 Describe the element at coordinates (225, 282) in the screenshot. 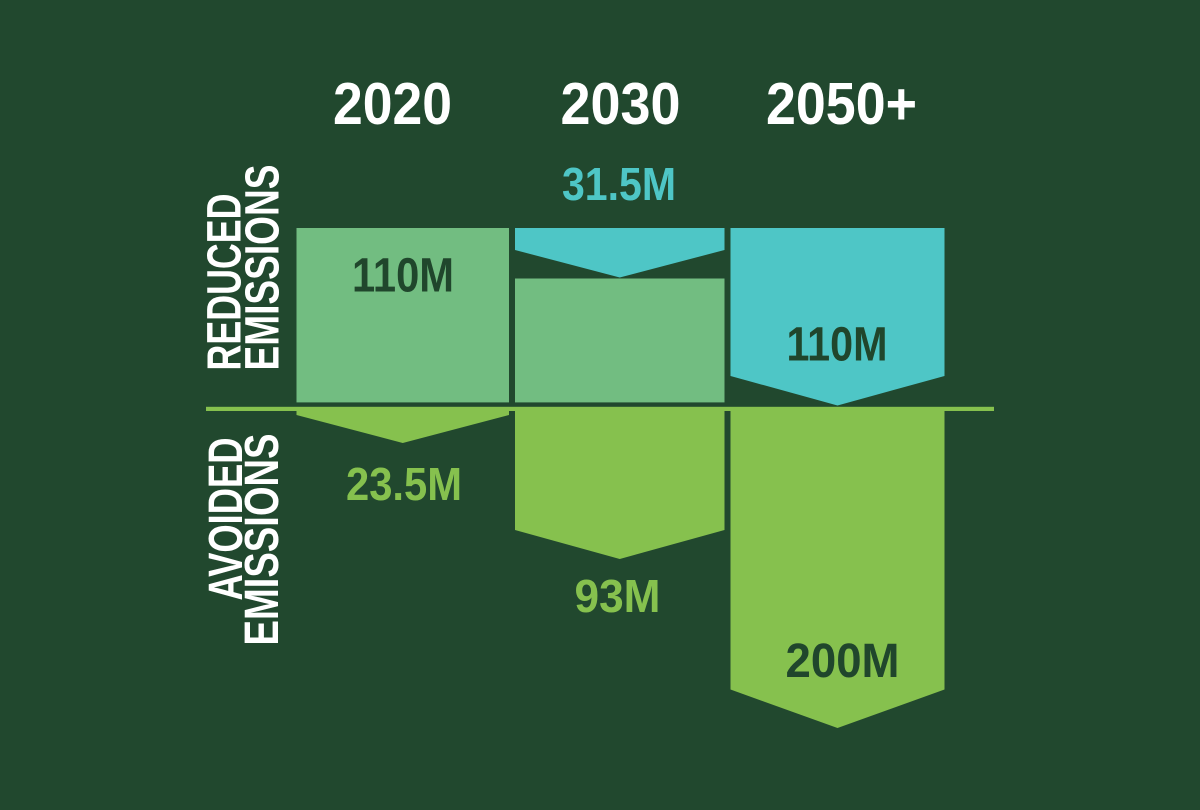

I see `svg-text: REDUCED` at that location.